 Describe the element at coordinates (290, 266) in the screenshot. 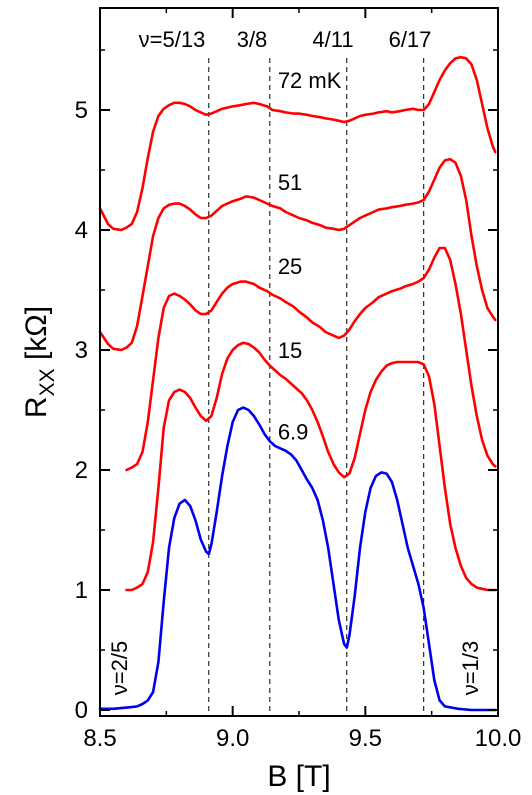

I see `series-label-2: 25` at that location.